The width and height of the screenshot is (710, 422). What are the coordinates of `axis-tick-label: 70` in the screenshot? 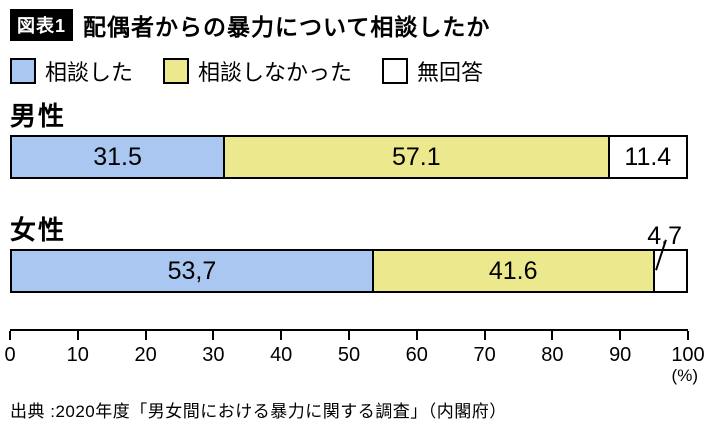 It's located at (484, 355).